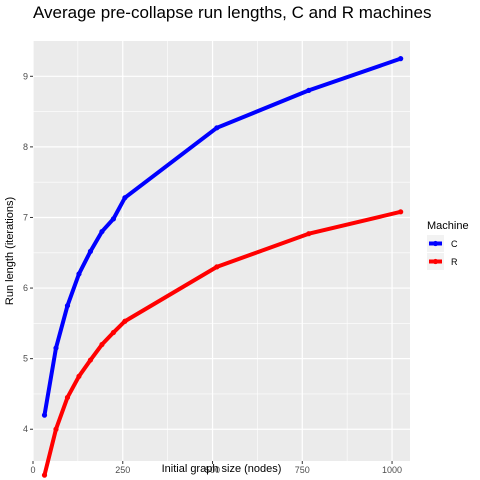 This screenshot has height=480, width=480. I want to click on y-axis-title: Run length (iterations), so click(10, 251).